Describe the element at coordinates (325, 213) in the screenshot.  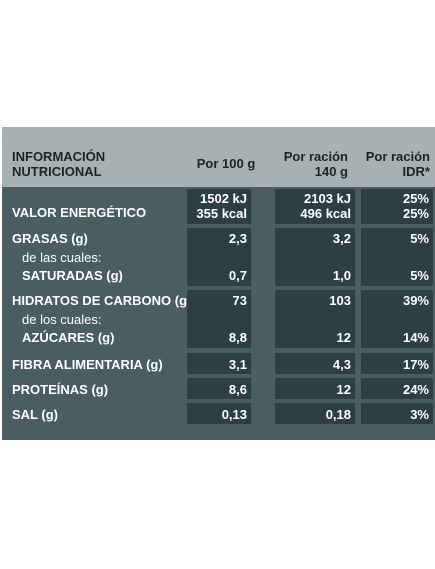
I see `racion-kcal: 496 kcal` at that location.